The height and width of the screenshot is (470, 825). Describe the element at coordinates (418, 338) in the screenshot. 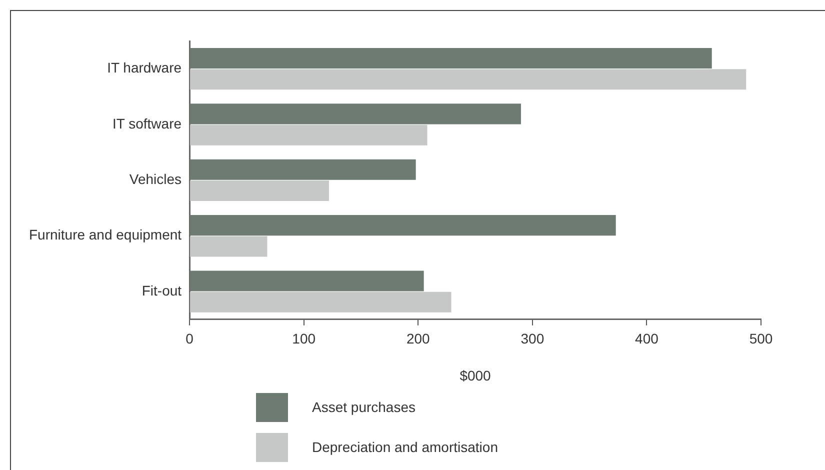

I see `x-tick-label: 200` at that location.